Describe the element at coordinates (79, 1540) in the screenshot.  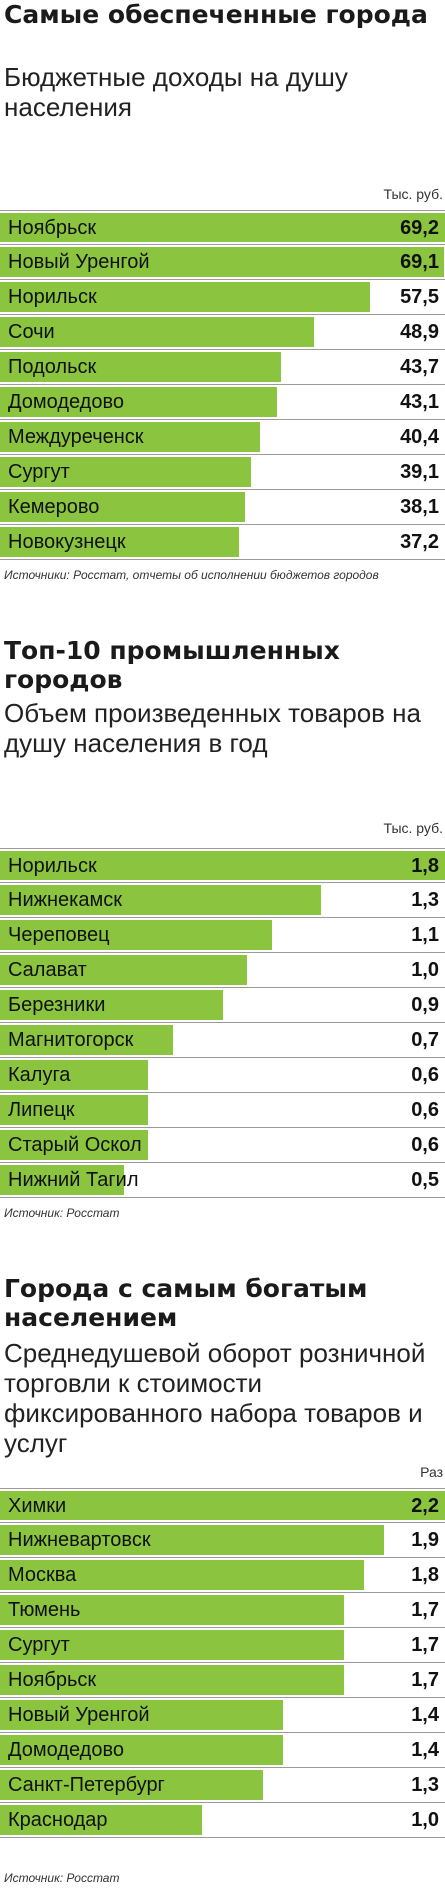
I see `bar-label: Нижневартовск` at that location.